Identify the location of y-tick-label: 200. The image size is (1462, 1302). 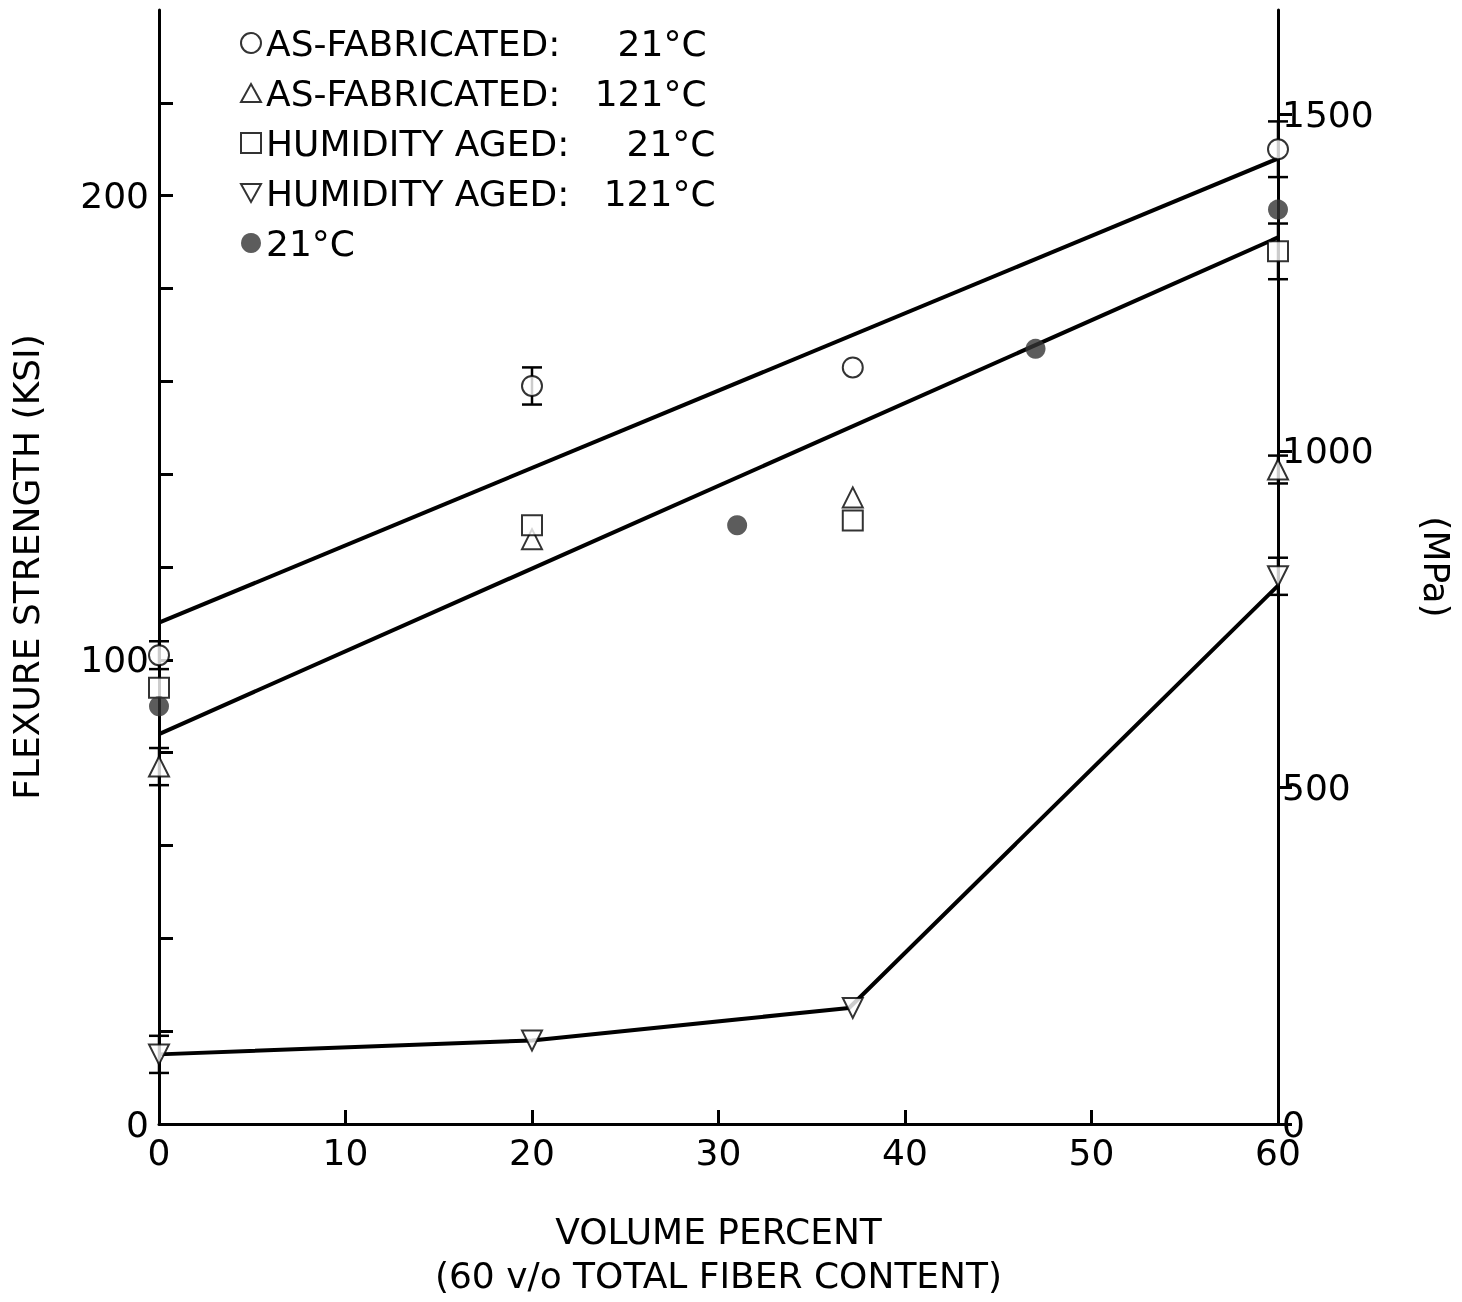
(114, 196).